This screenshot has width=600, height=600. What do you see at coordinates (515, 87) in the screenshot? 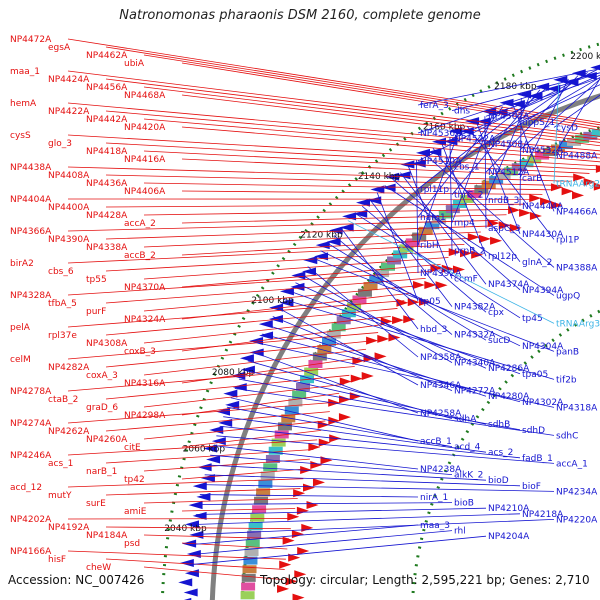
I see `kbp-tick-label: 2180 kbp` at bounding box center [515, 87].